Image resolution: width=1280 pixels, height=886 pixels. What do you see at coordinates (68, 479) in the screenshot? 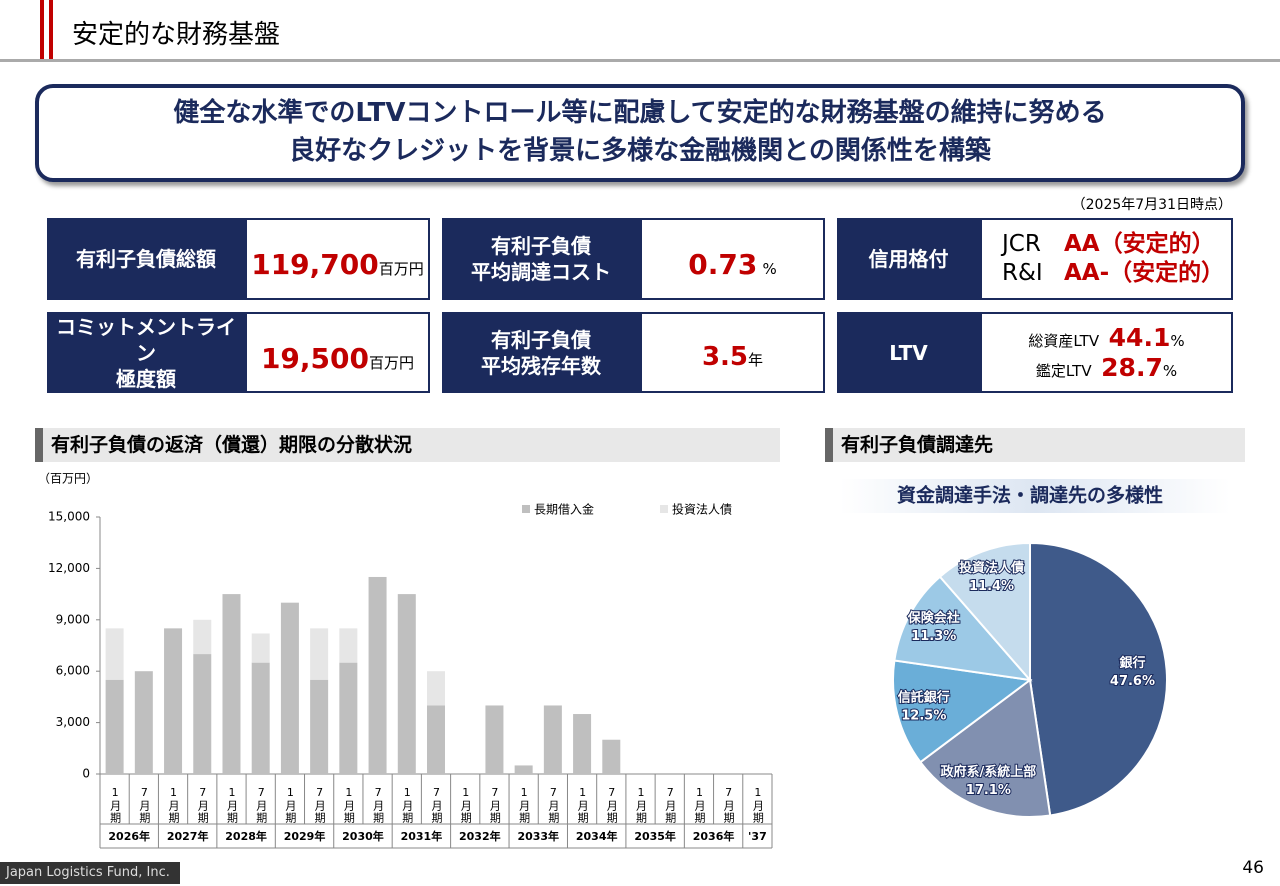
I see `y-unit: （百万円）` at bounding box center [68, 479].